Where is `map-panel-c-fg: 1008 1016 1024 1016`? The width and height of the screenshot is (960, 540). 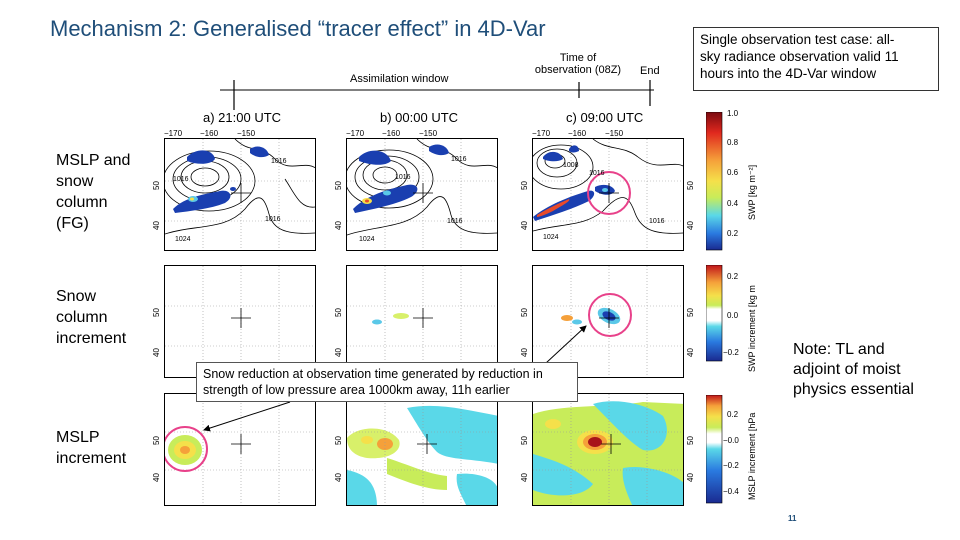 map-panel-c-fg: 1008 1016 1024 1016 is located at coordinates (608, 194).